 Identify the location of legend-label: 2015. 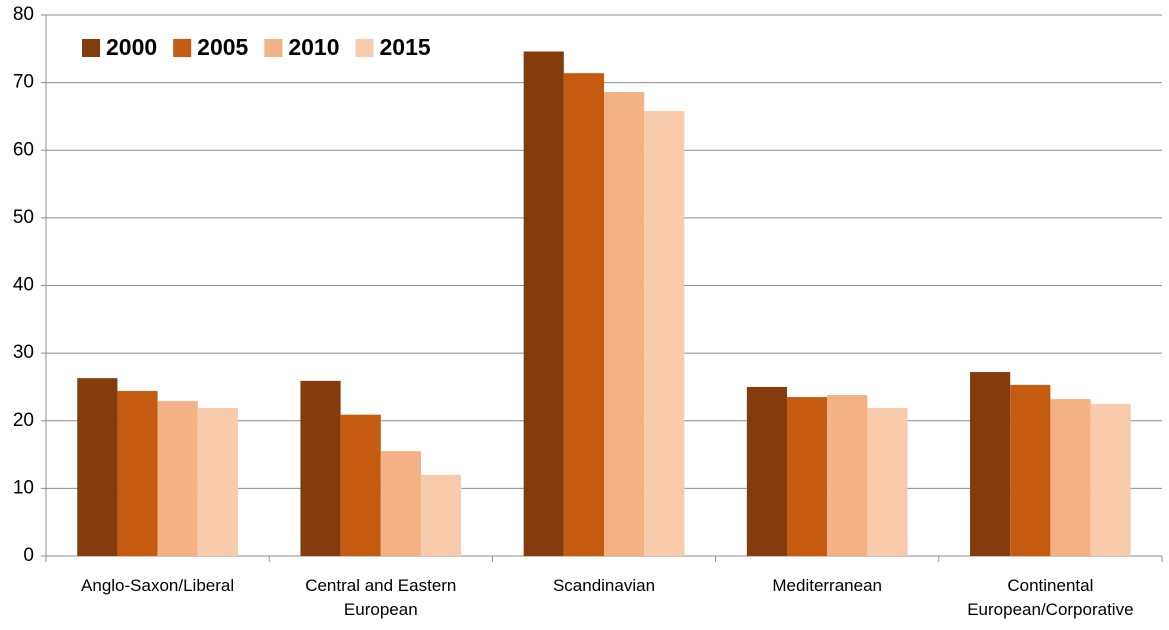
(405, 47).